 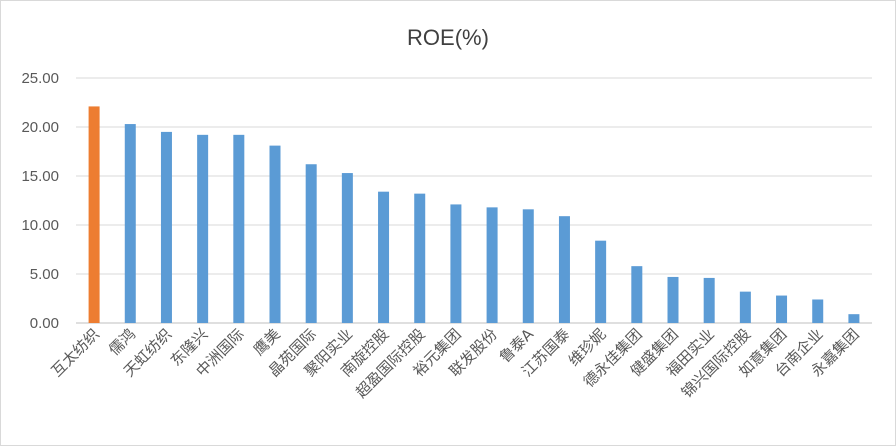 What do you see at coordinates (40, 176) in the screenshot?
I see `y-tick-label: 15.00` at bounding box center [40, 176].